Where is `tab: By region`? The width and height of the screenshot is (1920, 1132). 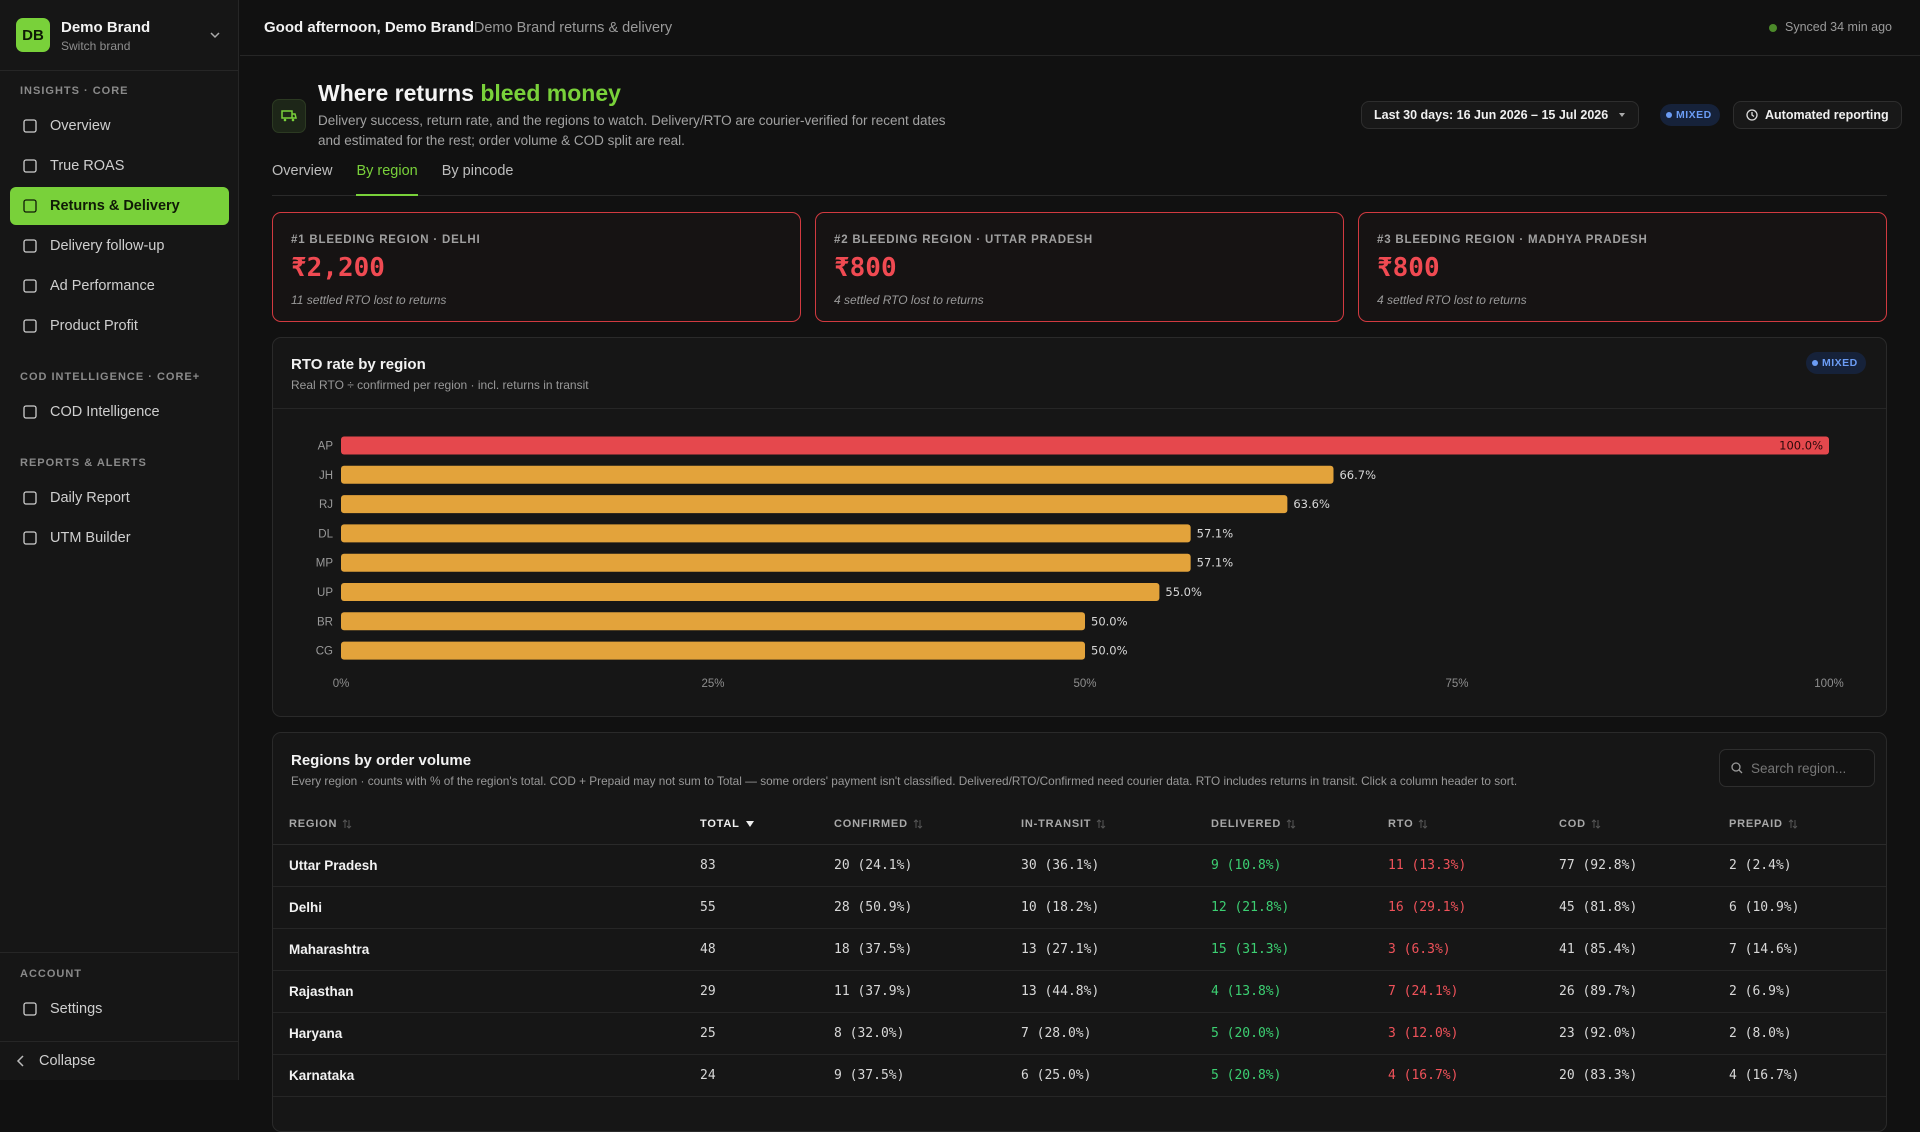
tab: By region is located at coordinates (387, 178).